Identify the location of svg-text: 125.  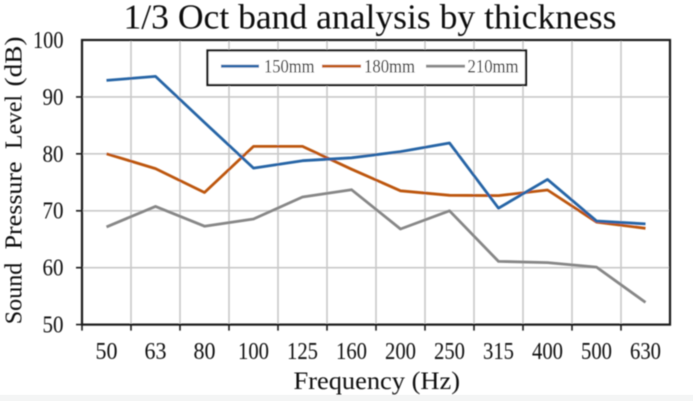
(302, 352).